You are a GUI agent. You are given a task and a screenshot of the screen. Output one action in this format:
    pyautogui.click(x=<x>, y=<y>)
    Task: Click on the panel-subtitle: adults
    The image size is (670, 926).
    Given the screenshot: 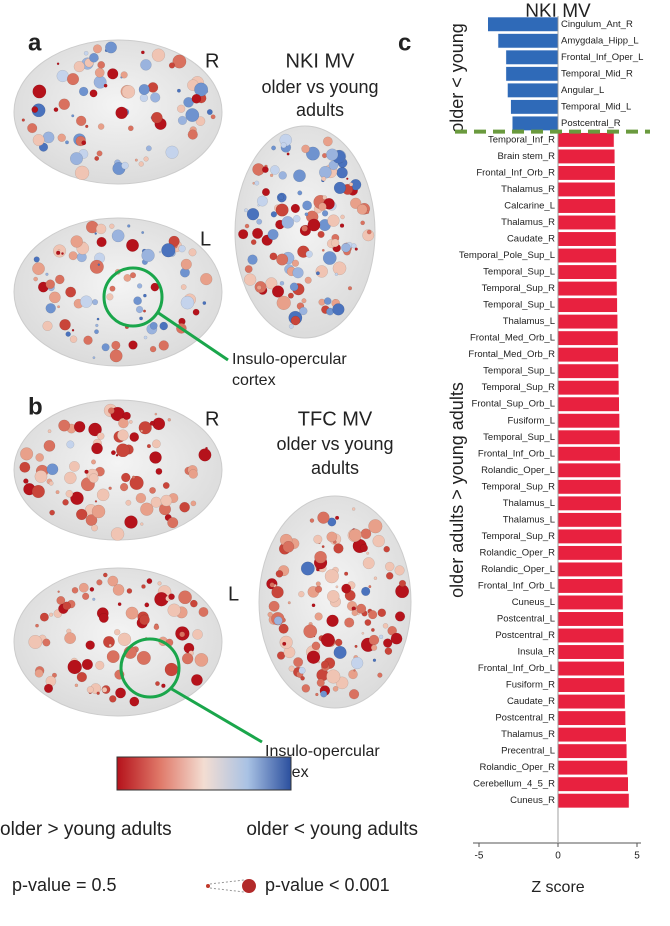 What is the action you would take?
    pyautogui.click(x=320, y=110)
    